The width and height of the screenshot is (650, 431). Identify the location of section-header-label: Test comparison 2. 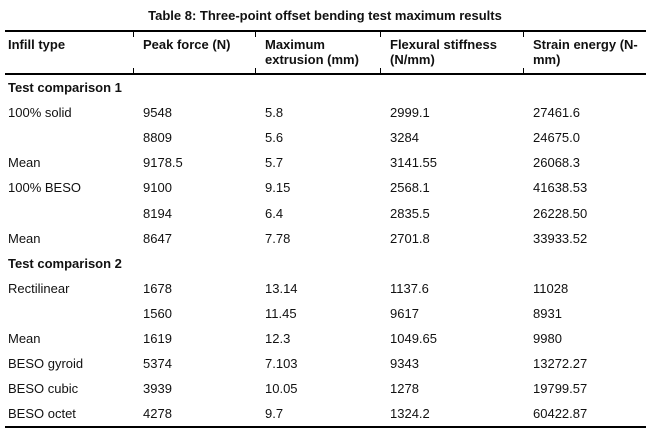
(65, 263).